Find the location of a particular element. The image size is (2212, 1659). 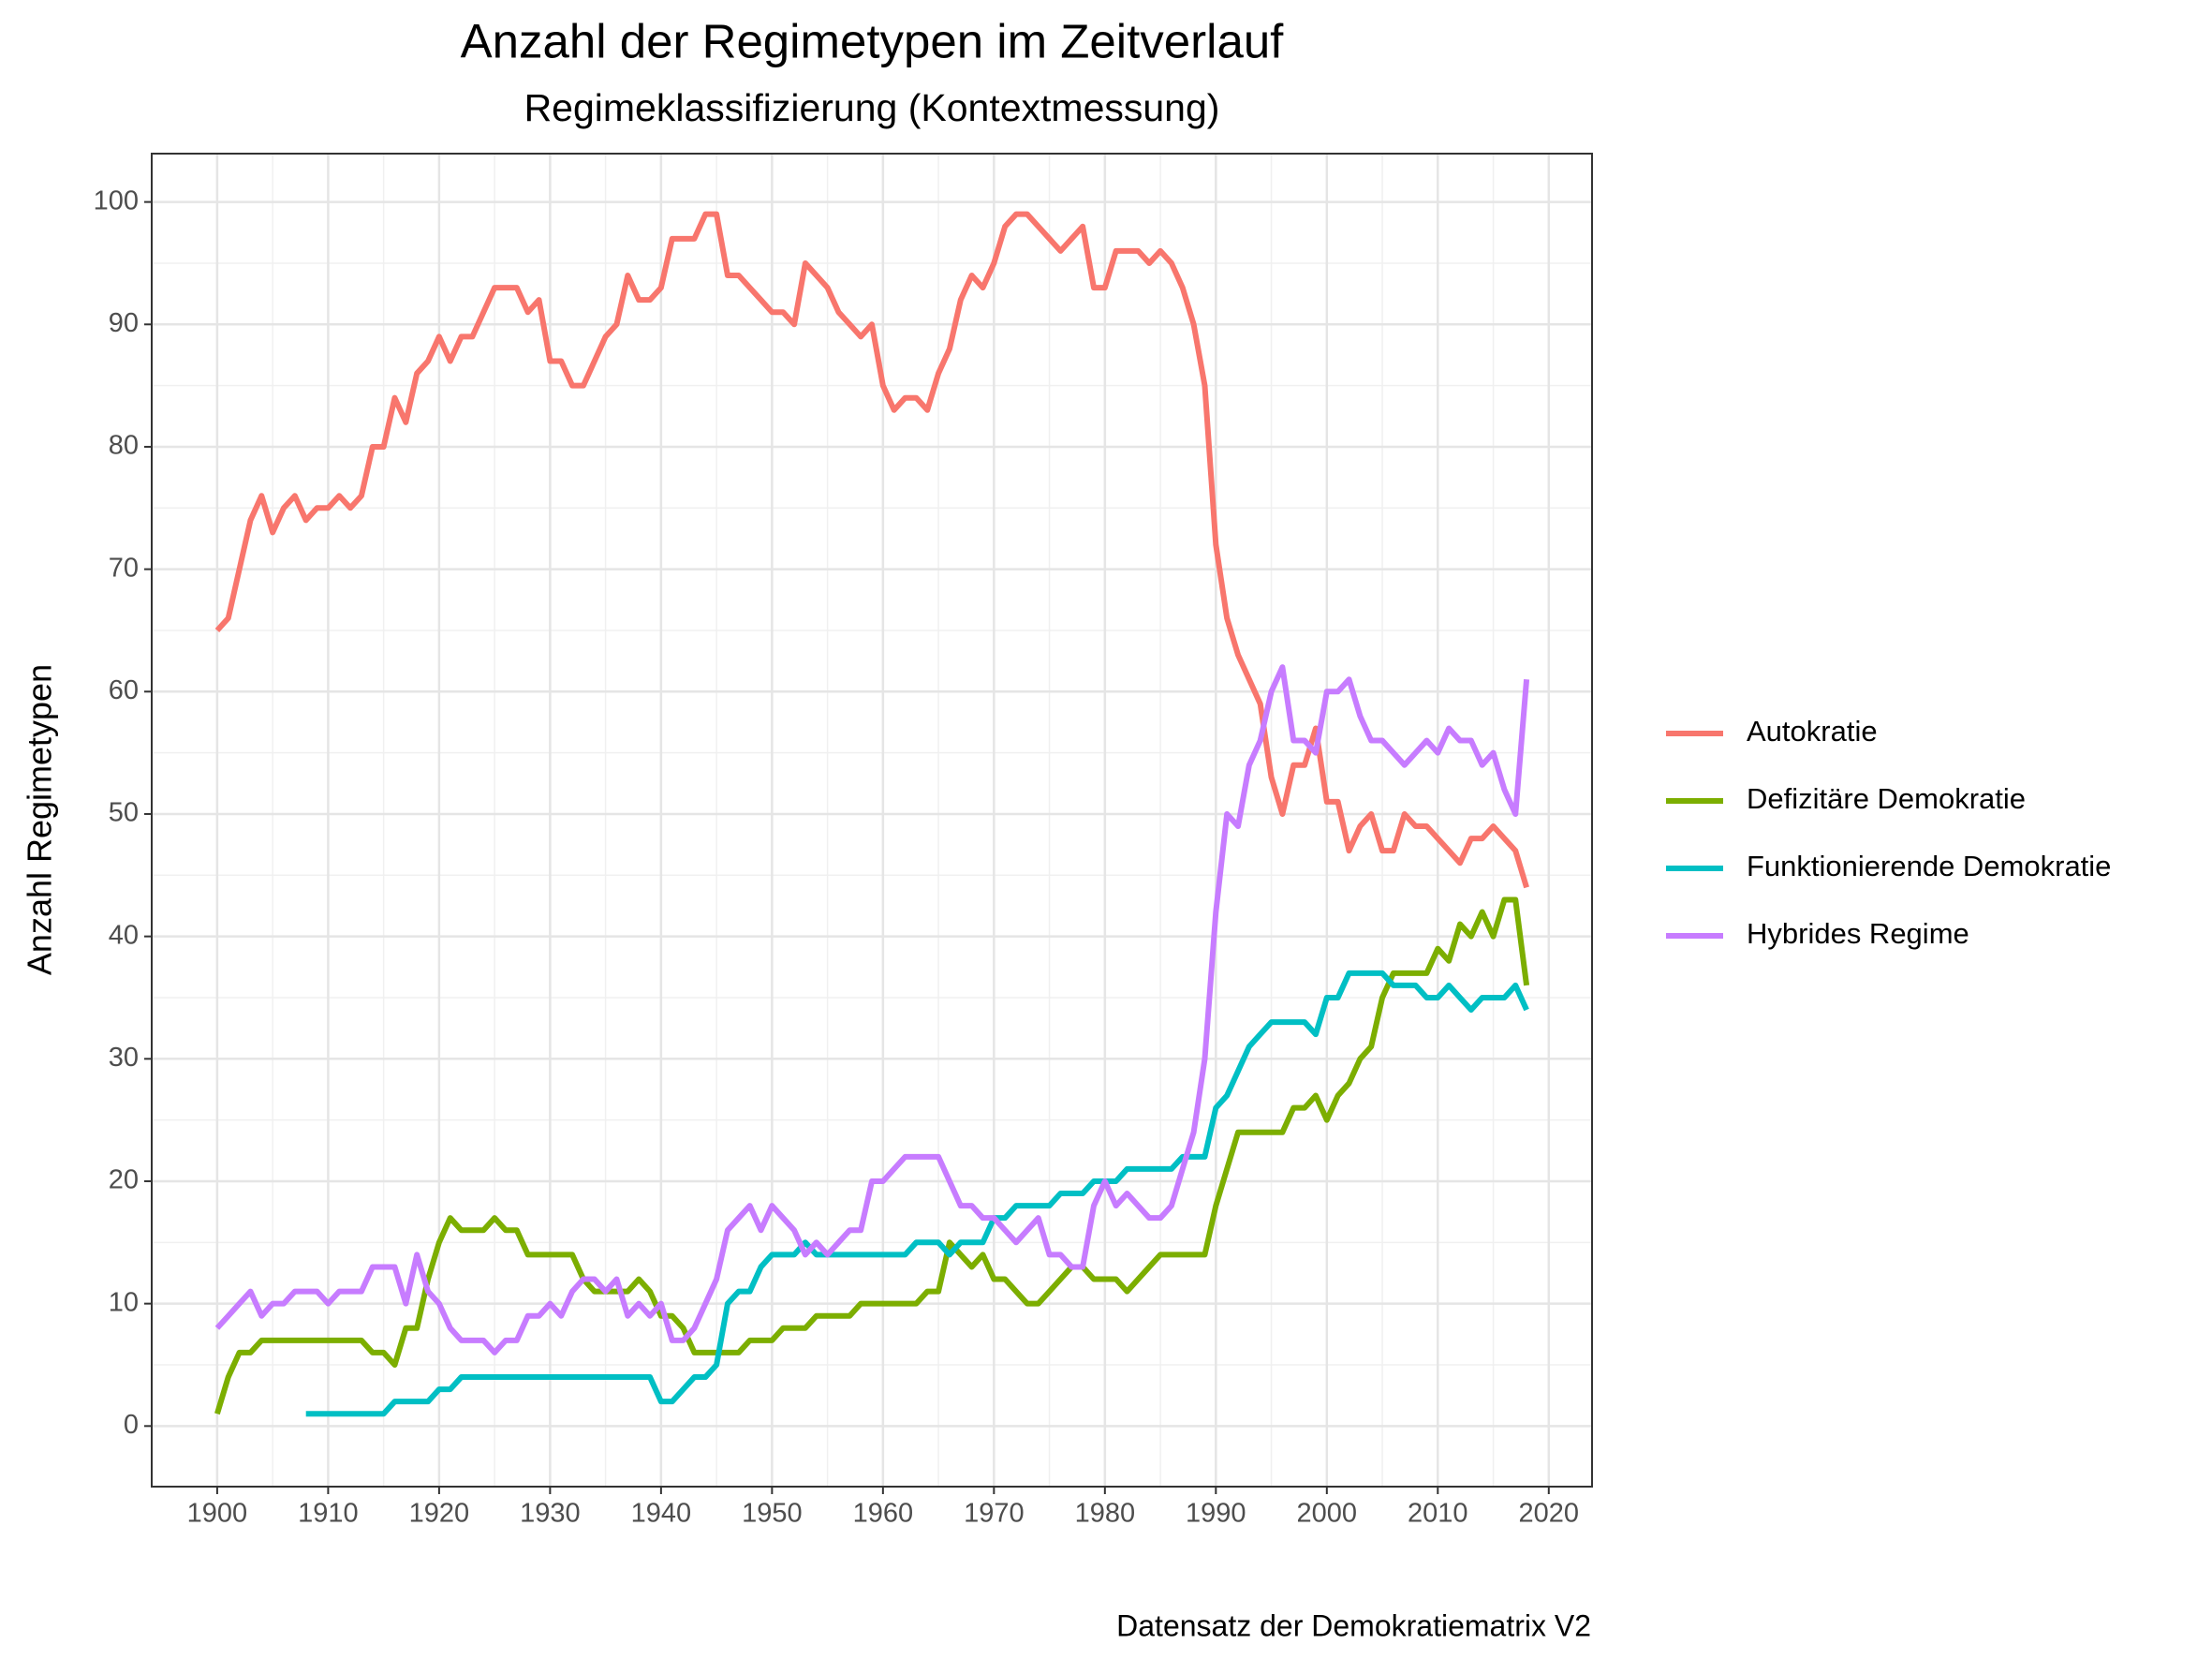

y-tick-label: 80 is located at coordinates (124, 446).